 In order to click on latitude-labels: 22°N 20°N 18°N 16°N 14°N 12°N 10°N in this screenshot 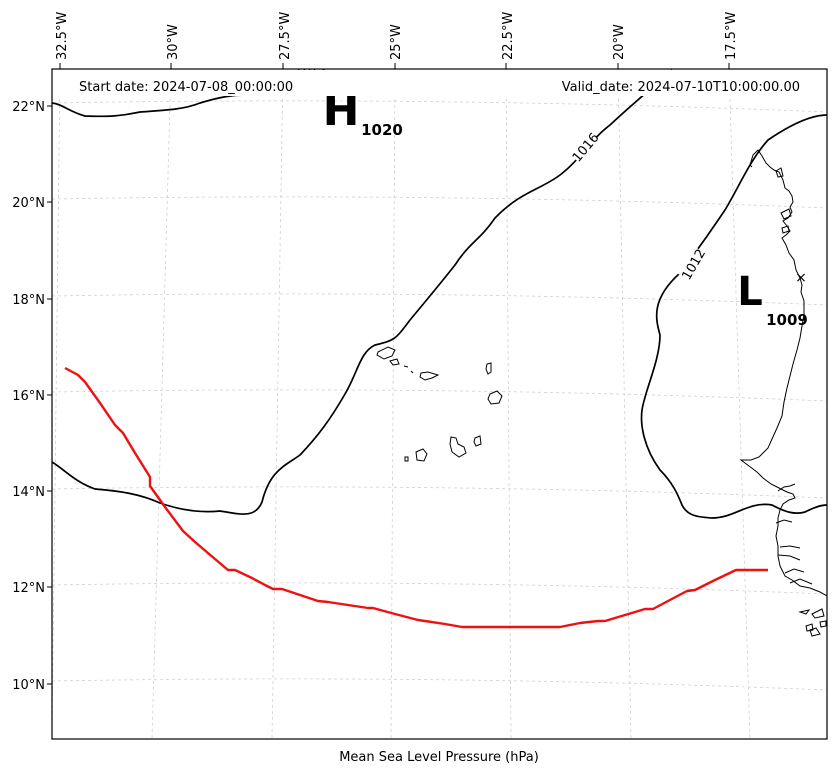, I will do `click(28, 396)`.